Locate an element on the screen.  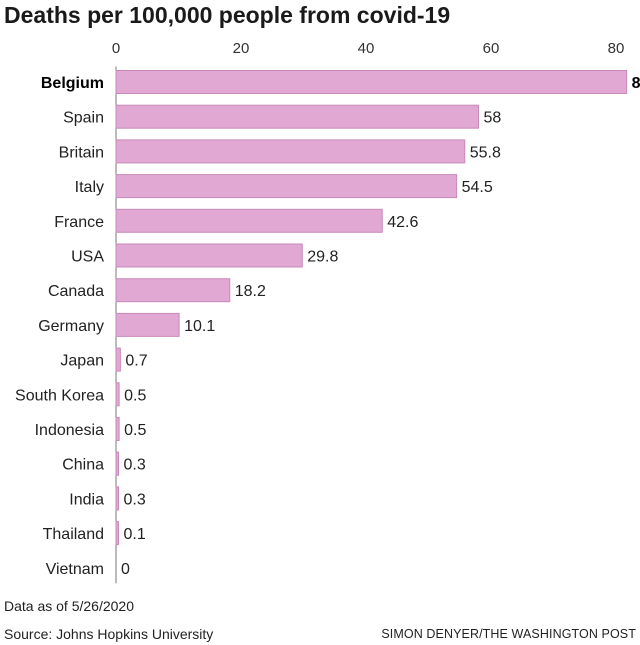
value-label: 0 is located at coordinates (125, 569).